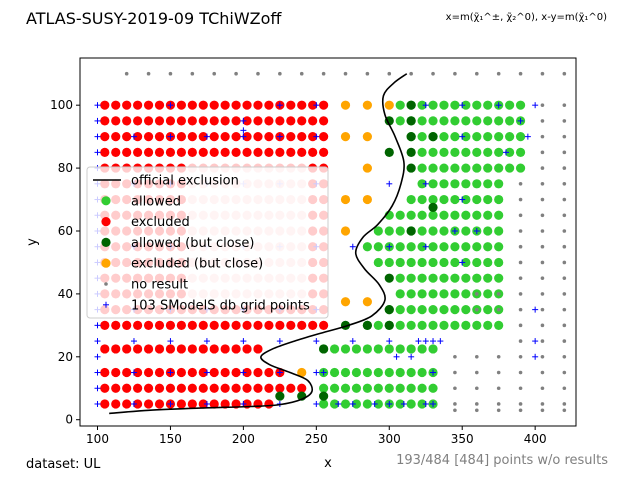 The width and height of the screenshot is (640, 480). Describe the element at coordinates (220, 305) in the screenshot. I see `legend-entry-label: 103 SModelS db grid points` at that location.